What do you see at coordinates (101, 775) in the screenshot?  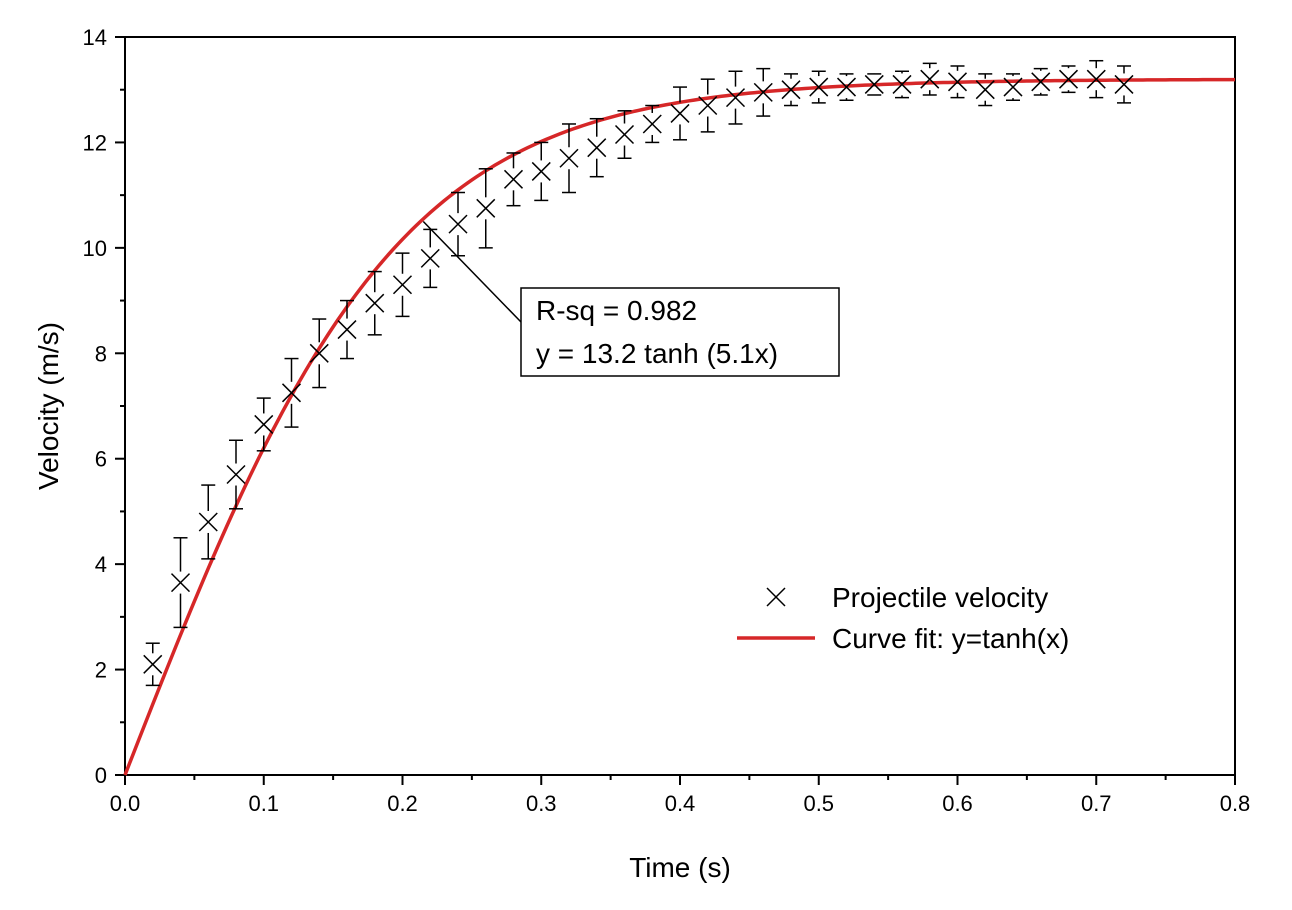 I see `y-tick-label: 0` at bounding box center [101, 775].